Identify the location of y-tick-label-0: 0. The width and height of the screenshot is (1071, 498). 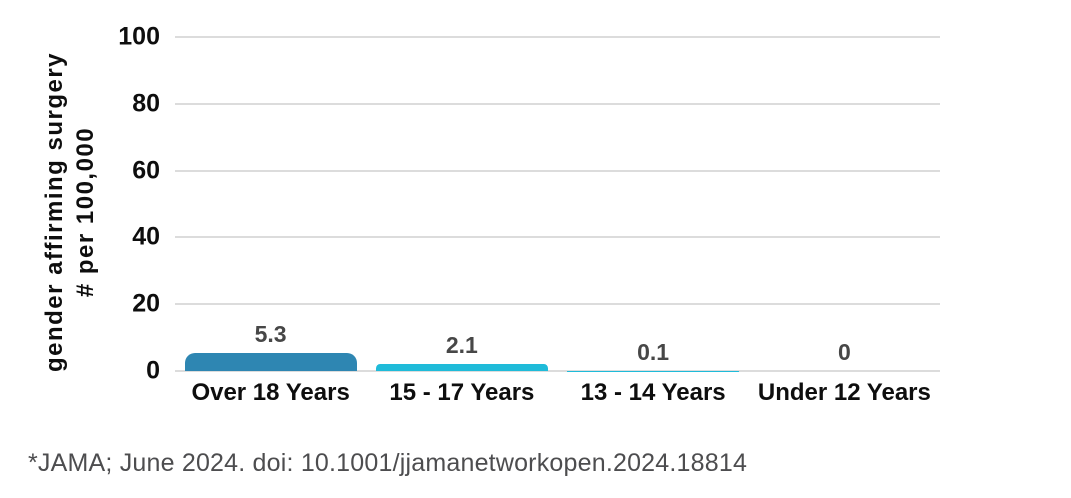
(153, 370).